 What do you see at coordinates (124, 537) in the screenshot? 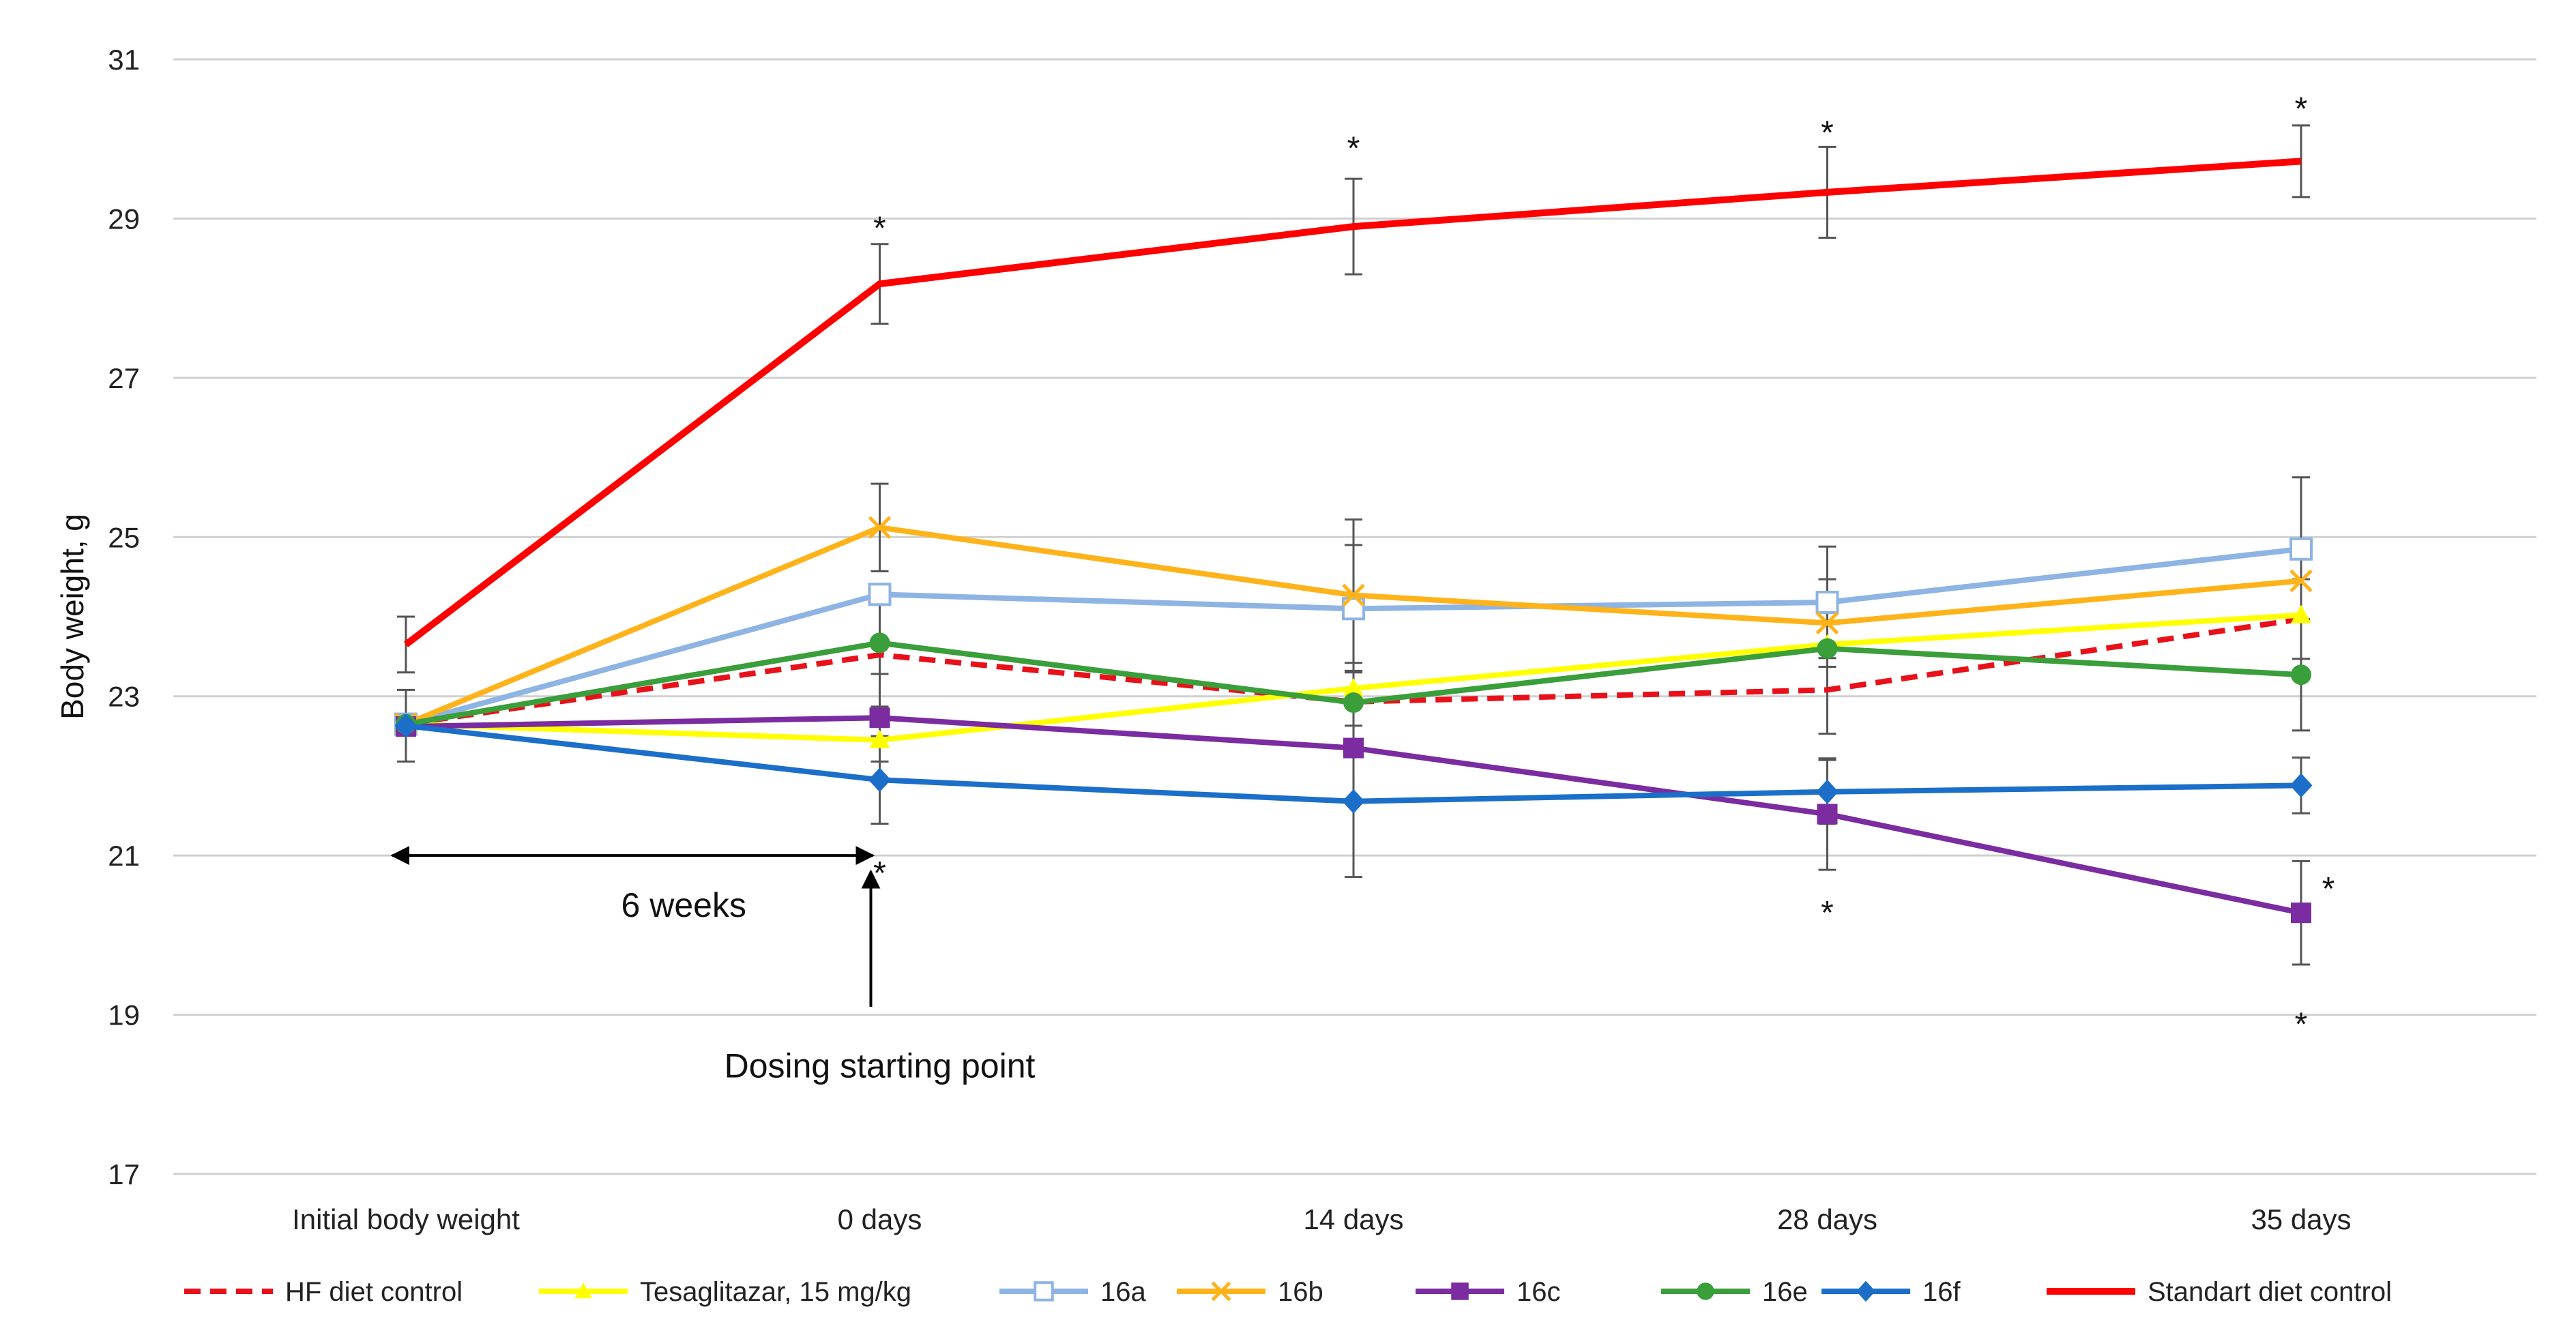
I see `y-tick-label: 25` at bounding box center [124, 537].